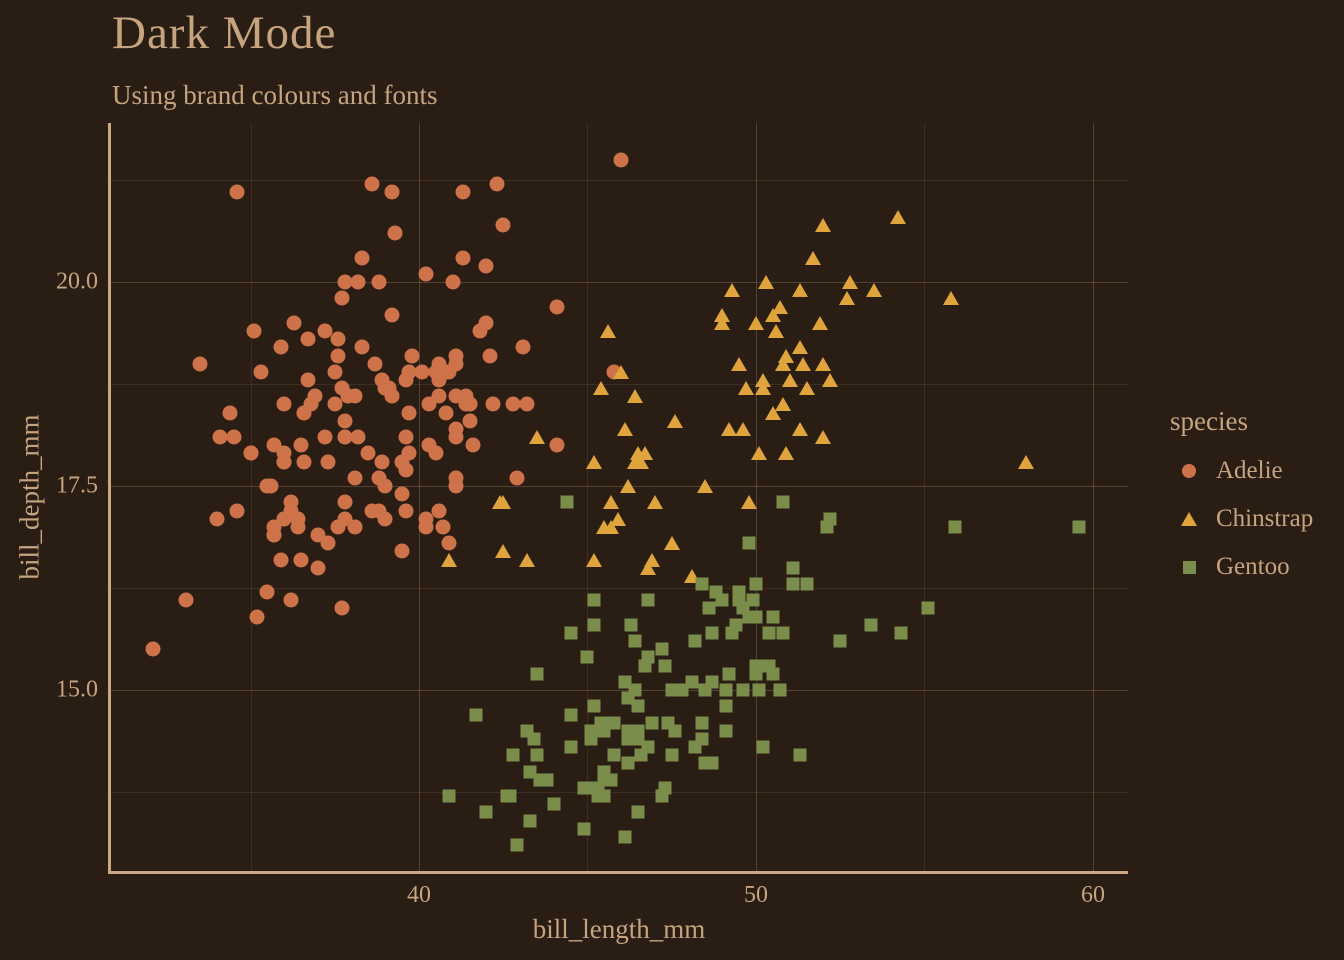 Image resolution: width=1344 pixels, height=960 pixels. I want to click on y-axis-line, so click(109, 498).